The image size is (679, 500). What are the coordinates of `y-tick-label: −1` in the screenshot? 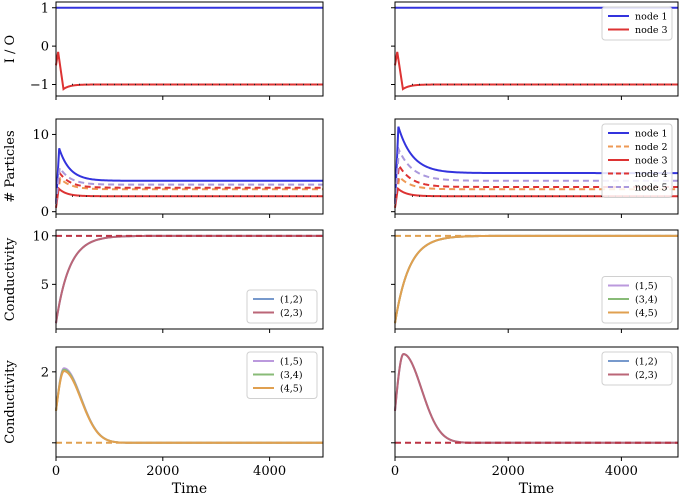 It's located at (39, 85).